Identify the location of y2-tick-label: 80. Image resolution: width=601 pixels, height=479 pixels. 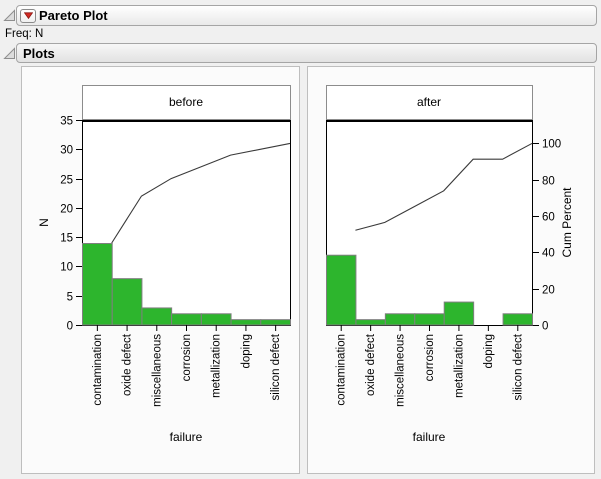
(548, 182).